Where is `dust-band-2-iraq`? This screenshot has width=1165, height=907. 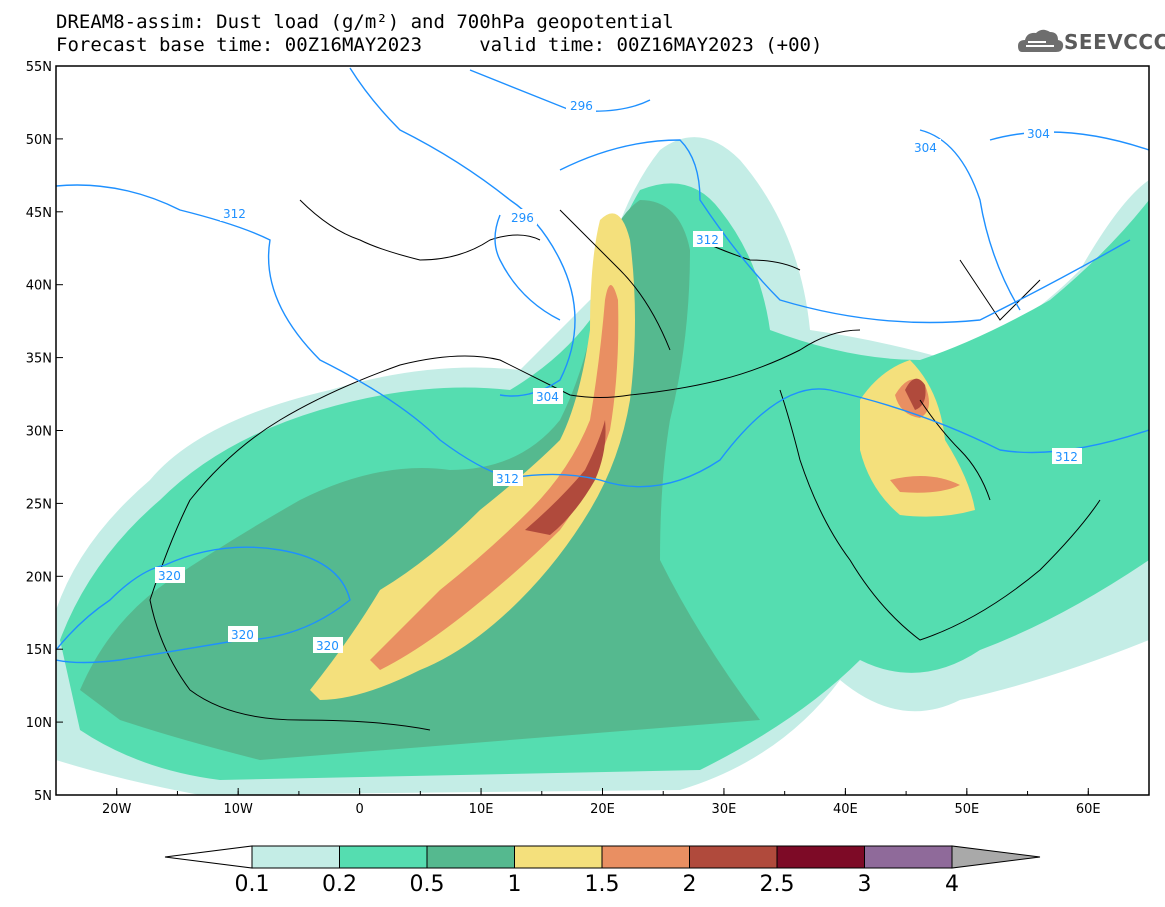
dust-band-2-iraq is located at coordinates (915, 394).